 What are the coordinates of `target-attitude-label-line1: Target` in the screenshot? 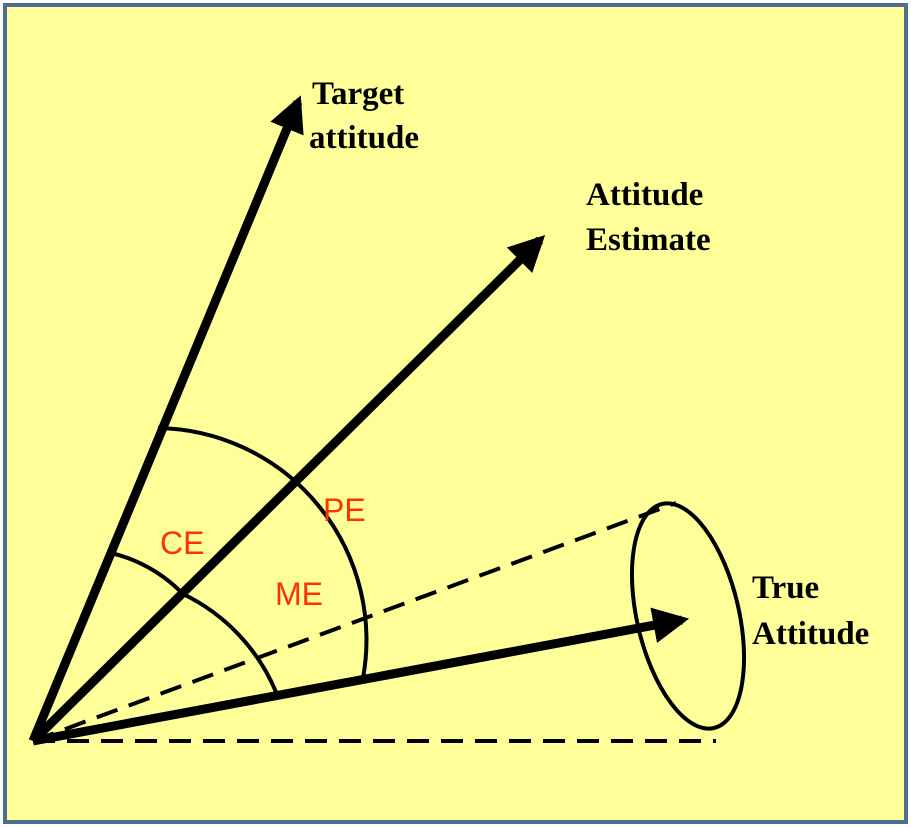 It's located at (358, 94).